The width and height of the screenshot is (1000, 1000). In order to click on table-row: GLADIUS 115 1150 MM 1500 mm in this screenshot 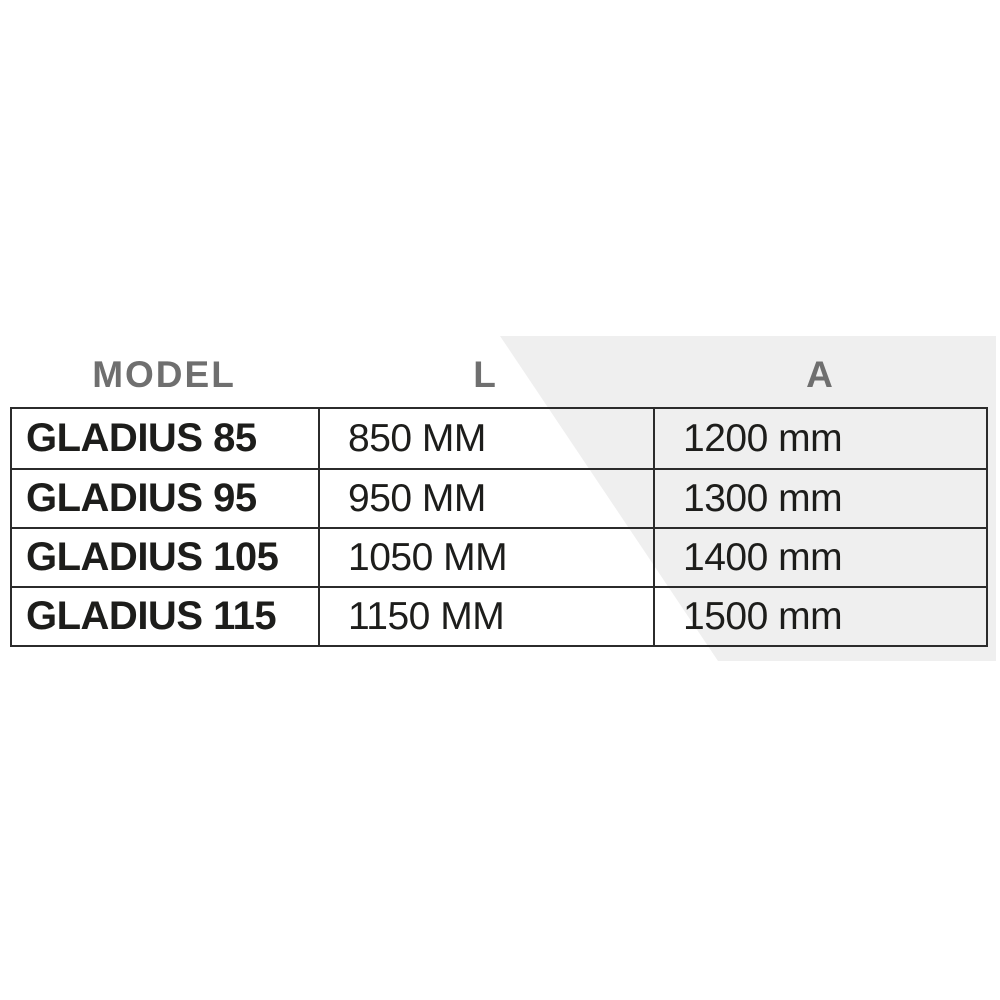, I will do `click(499, 615)`.